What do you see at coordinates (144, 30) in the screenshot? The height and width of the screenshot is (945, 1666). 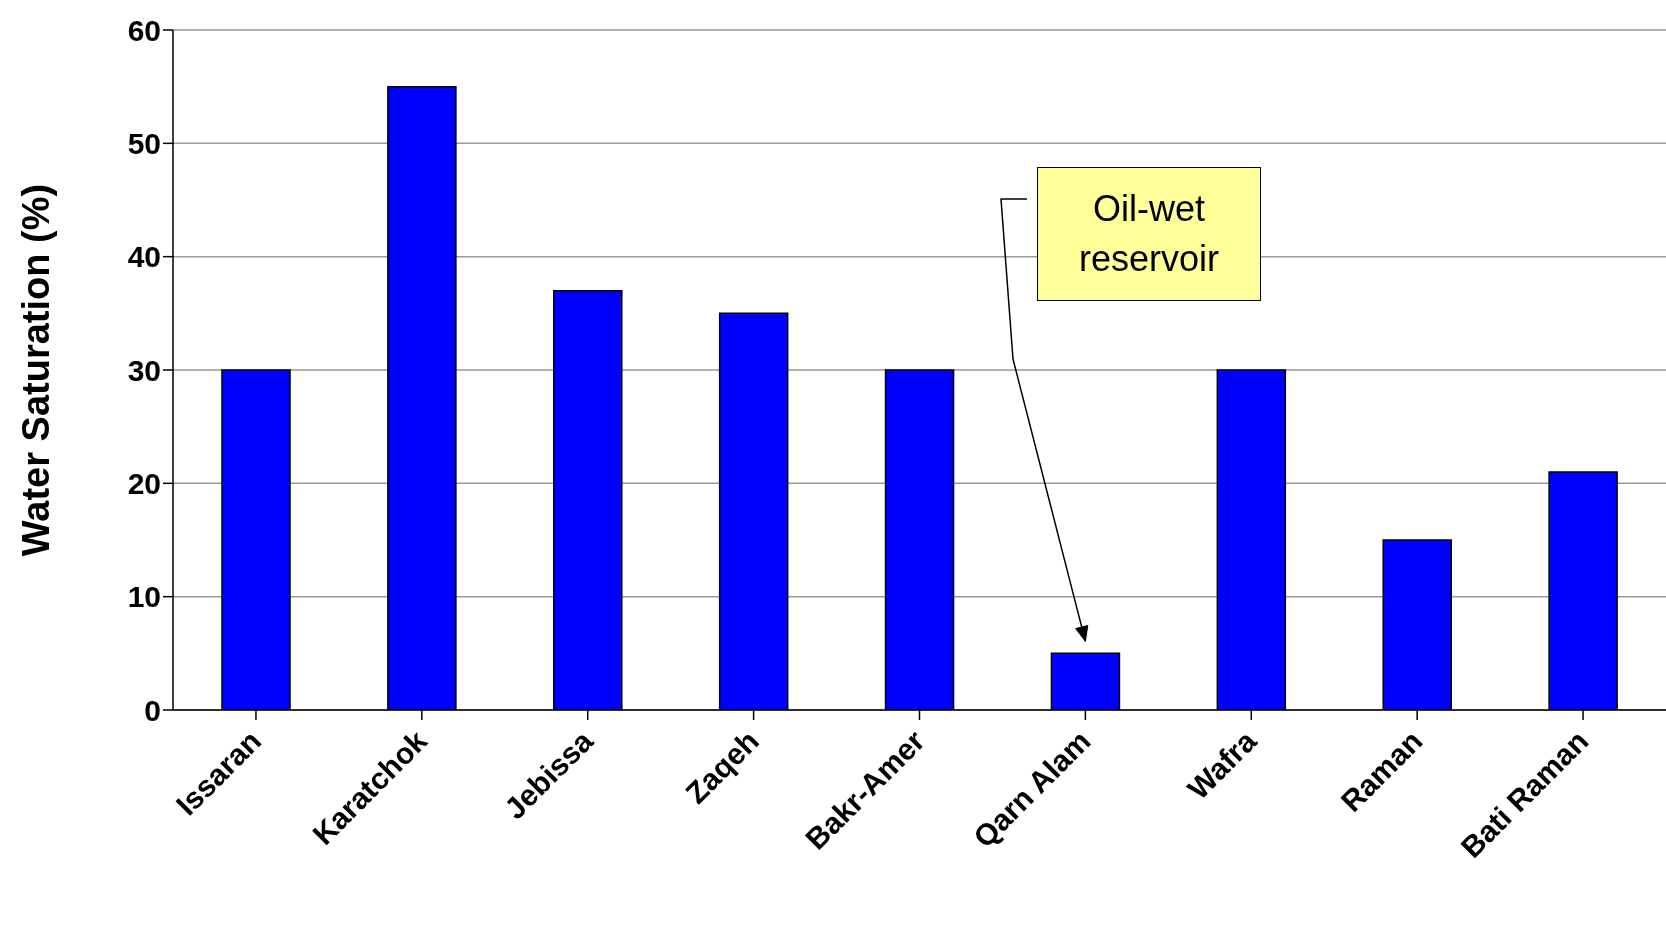 I see `y-tick-label: 60` at bounding box center [144, 30].